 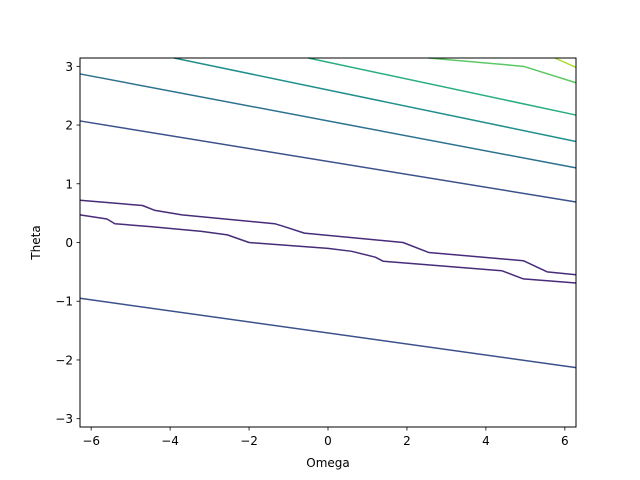 I want to click on y-tick-label: 0, so click(x=69, y=243).